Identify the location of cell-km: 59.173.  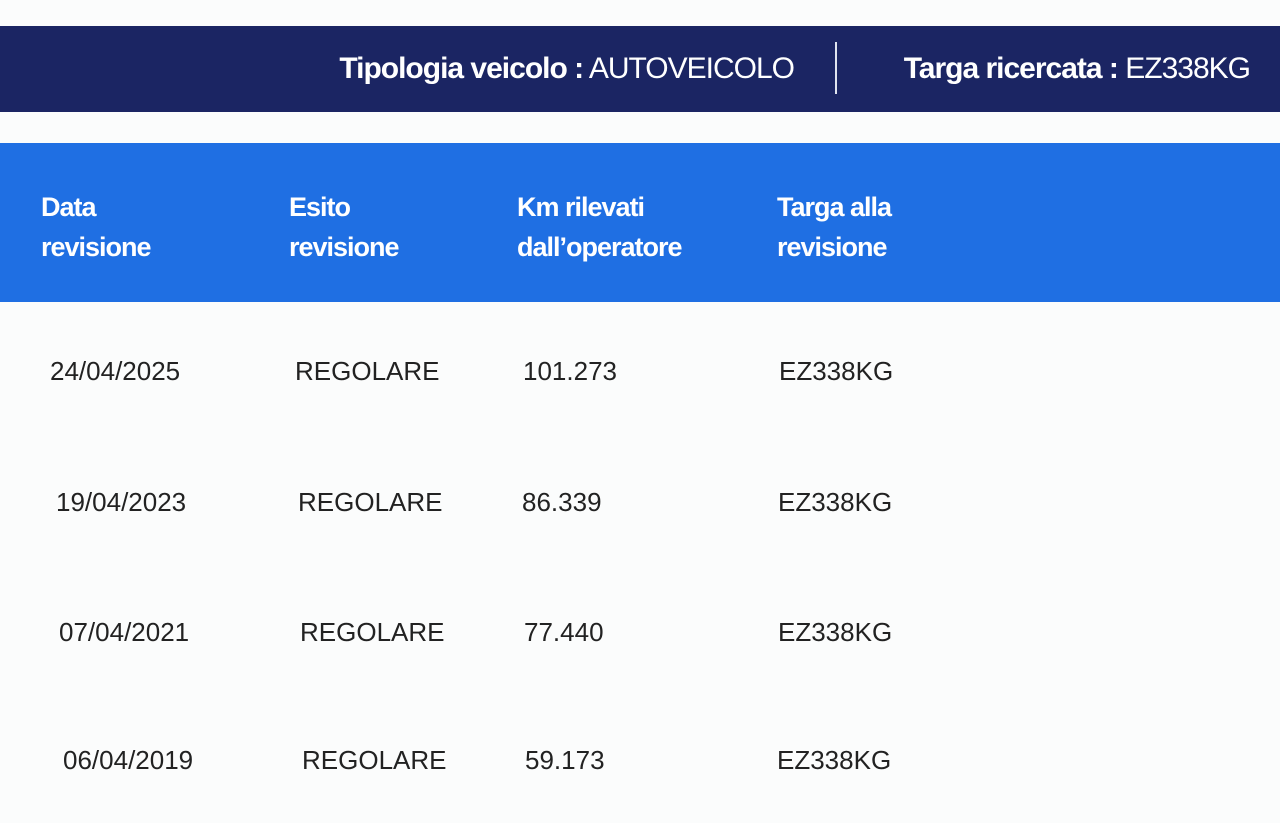
(565, 760).